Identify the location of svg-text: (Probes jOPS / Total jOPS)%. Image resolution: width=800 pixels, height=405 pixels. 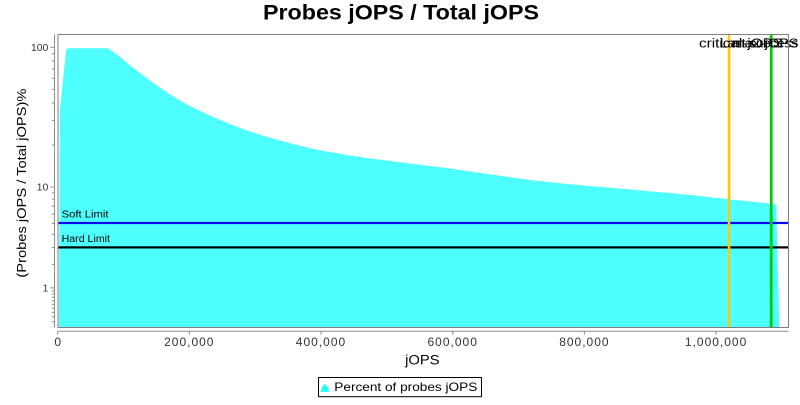
(21, 182).